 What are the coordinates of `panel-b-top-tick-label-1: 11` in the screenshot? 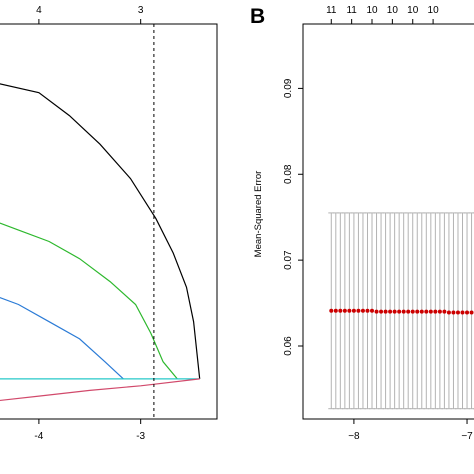 It's located at (331, 10).